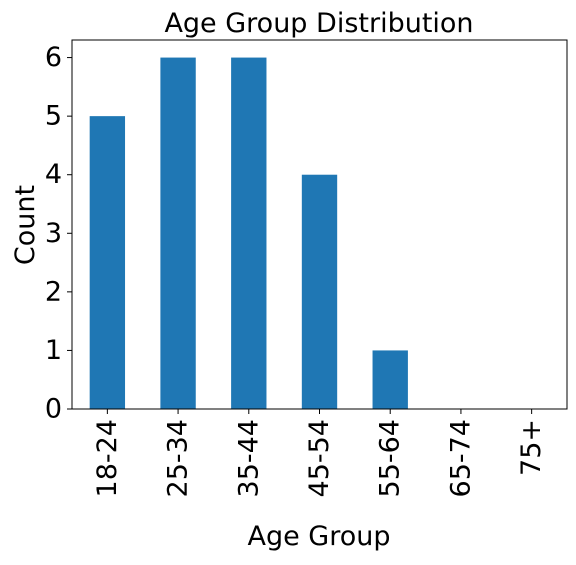 The height and width of the screenshot is (565, 576). Describe the element at coordinates (53, 233) in the screenshot. I see `y-tick-label: 3` at that location.